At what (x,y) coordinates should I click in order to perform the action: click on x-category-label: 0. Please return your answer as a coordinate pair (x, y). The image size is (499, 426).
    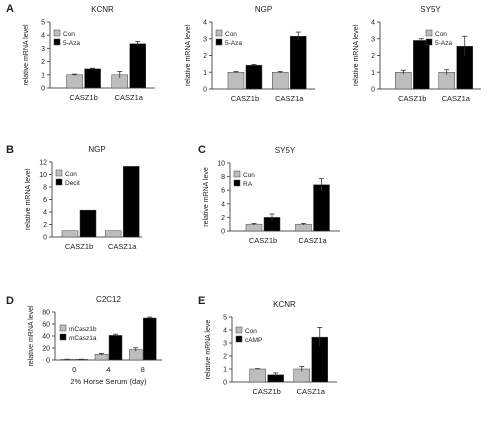
    Looking at the image, I should click on (74, 369).